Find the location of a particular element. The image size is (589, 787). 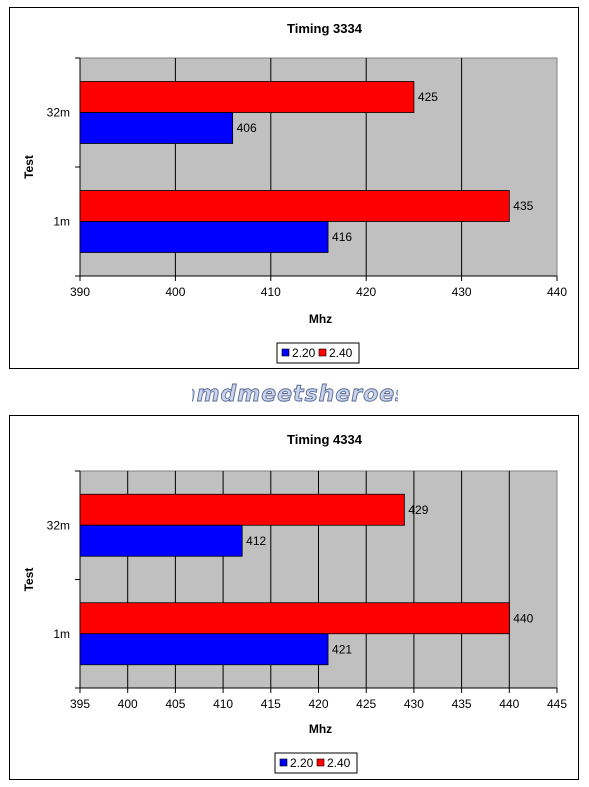

data-label: 435 is located at coordinates (523, 206).